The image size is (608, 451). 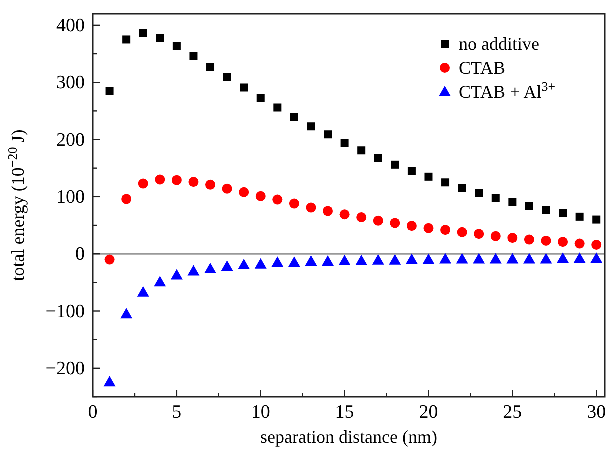 What do you see at coordinates (70, 83) in the screenshot?
I see `y-tick-label: 300` at bounding box center [70, 83].